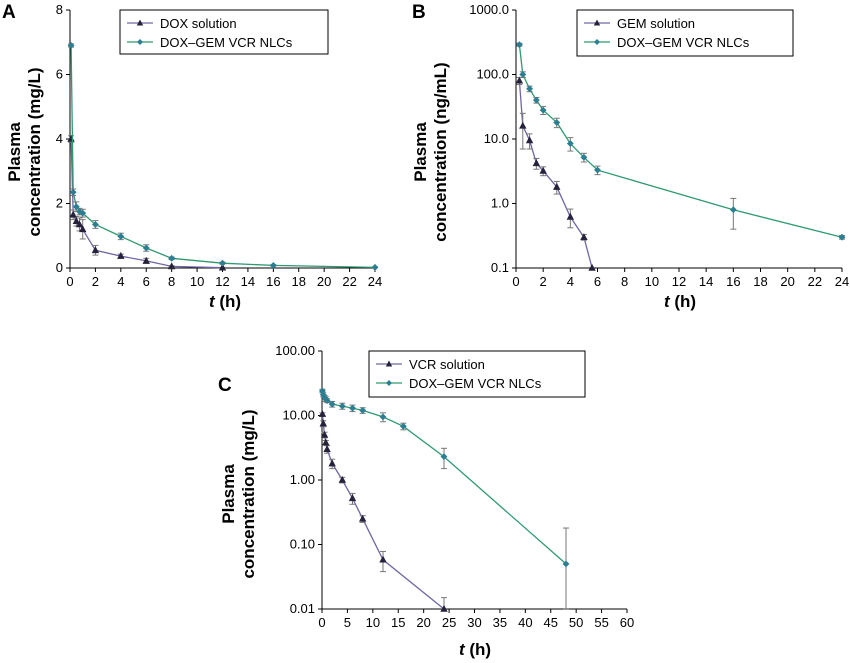  Describe the element at coordinates (447, 364) in the screenshot. I see `legend-label: VCR solution` at that location.